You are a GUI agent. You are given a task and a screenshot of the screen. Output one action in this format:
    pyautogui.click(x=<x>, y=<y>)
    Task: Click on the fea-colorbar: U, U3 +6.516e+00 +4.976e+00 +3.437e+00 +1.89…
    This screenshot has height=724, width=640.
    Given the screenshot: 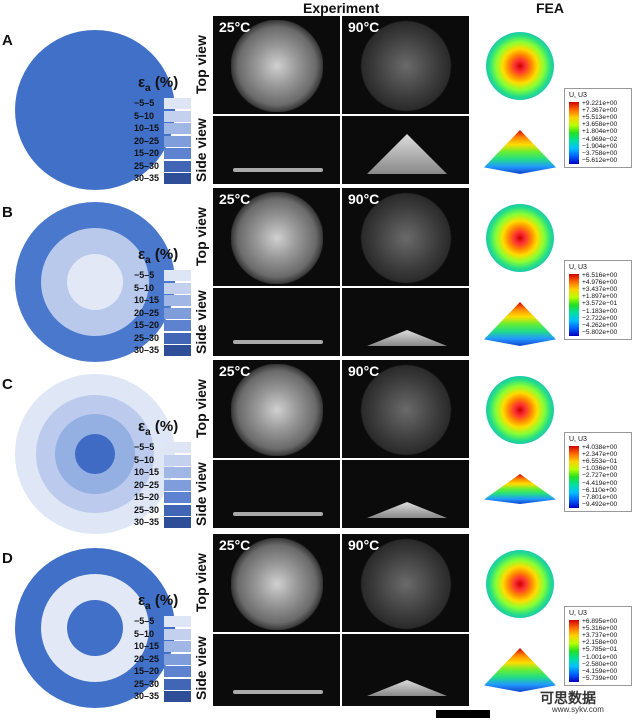 What is the action you would take?
    pyautogui.click(x=598, y=300)
    